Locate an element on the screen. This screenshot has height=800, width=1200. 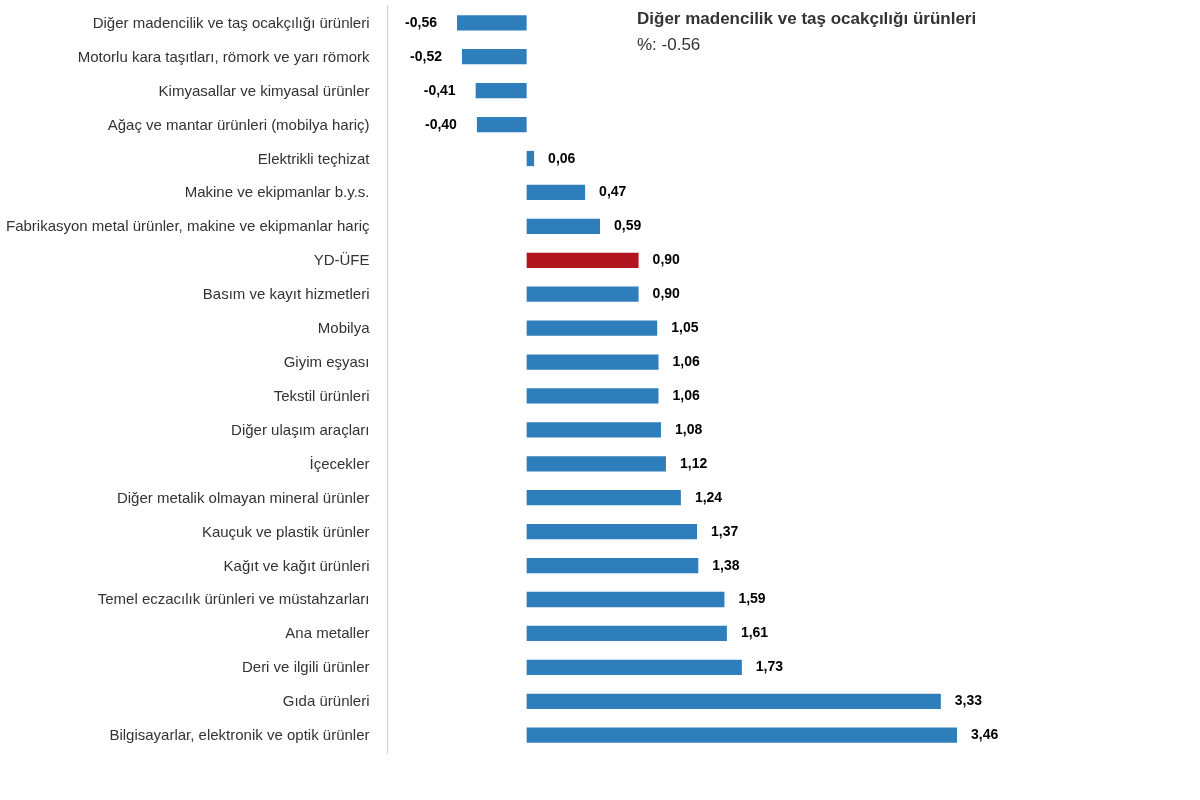
y-tick-label: Kimyasallar ve kimyasal ürünler is located at coordinates (264, 90).